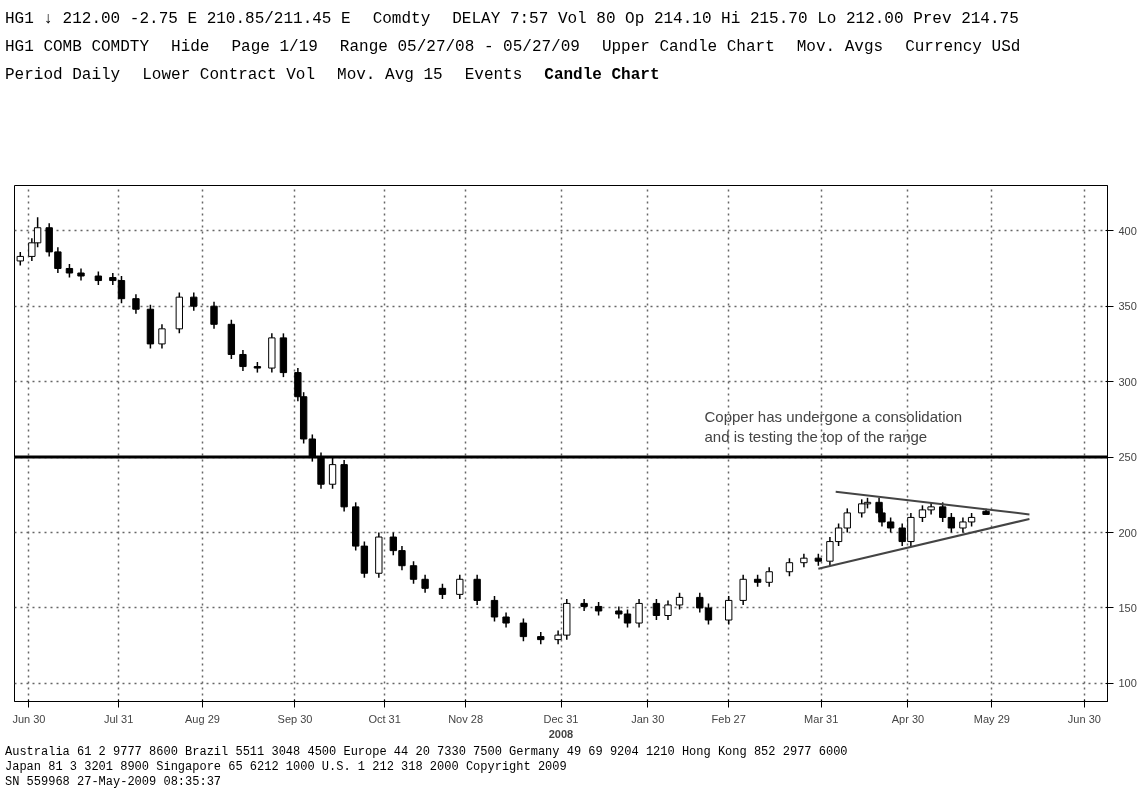 The height and width of the screenshot is (795, 1139). What do you see at coordinates (821, 718) in the screenshot?
I see `x-tick-label: Mar 31` at bounding box center [821, 718].